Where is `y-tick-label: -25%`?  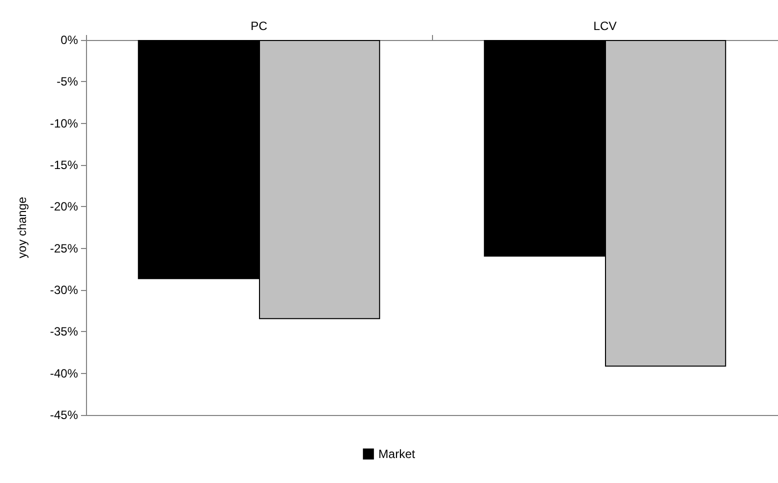
y-tick-label: -25% is located at coordinates (64, 248).